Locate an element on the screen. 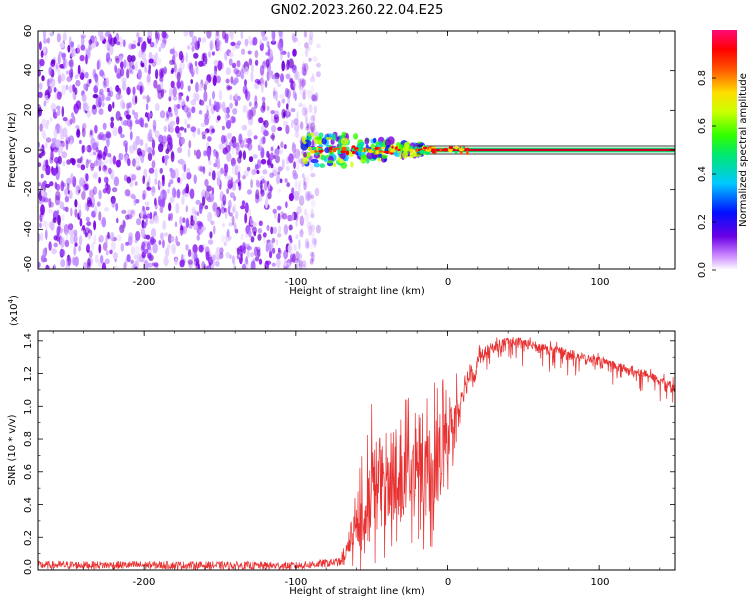 This screenshot has width=750, height=600. snr-y-ticklabels: 1.4 1.2 1.0 0.8 0.6 0.4 0.2 0.0 is located at coordinates (28, 454).